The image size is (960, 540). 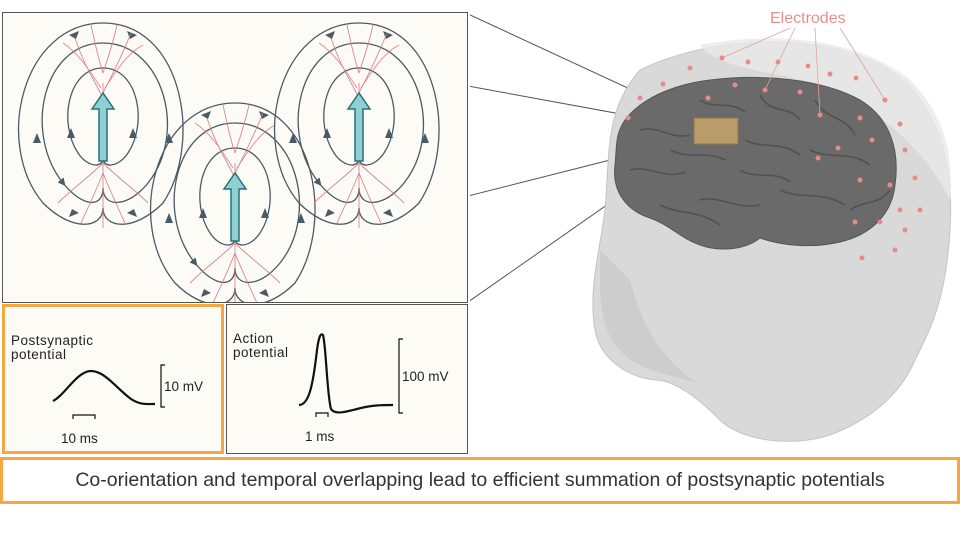 I want to click on electrode-pointers, so click(x=803, y=71).